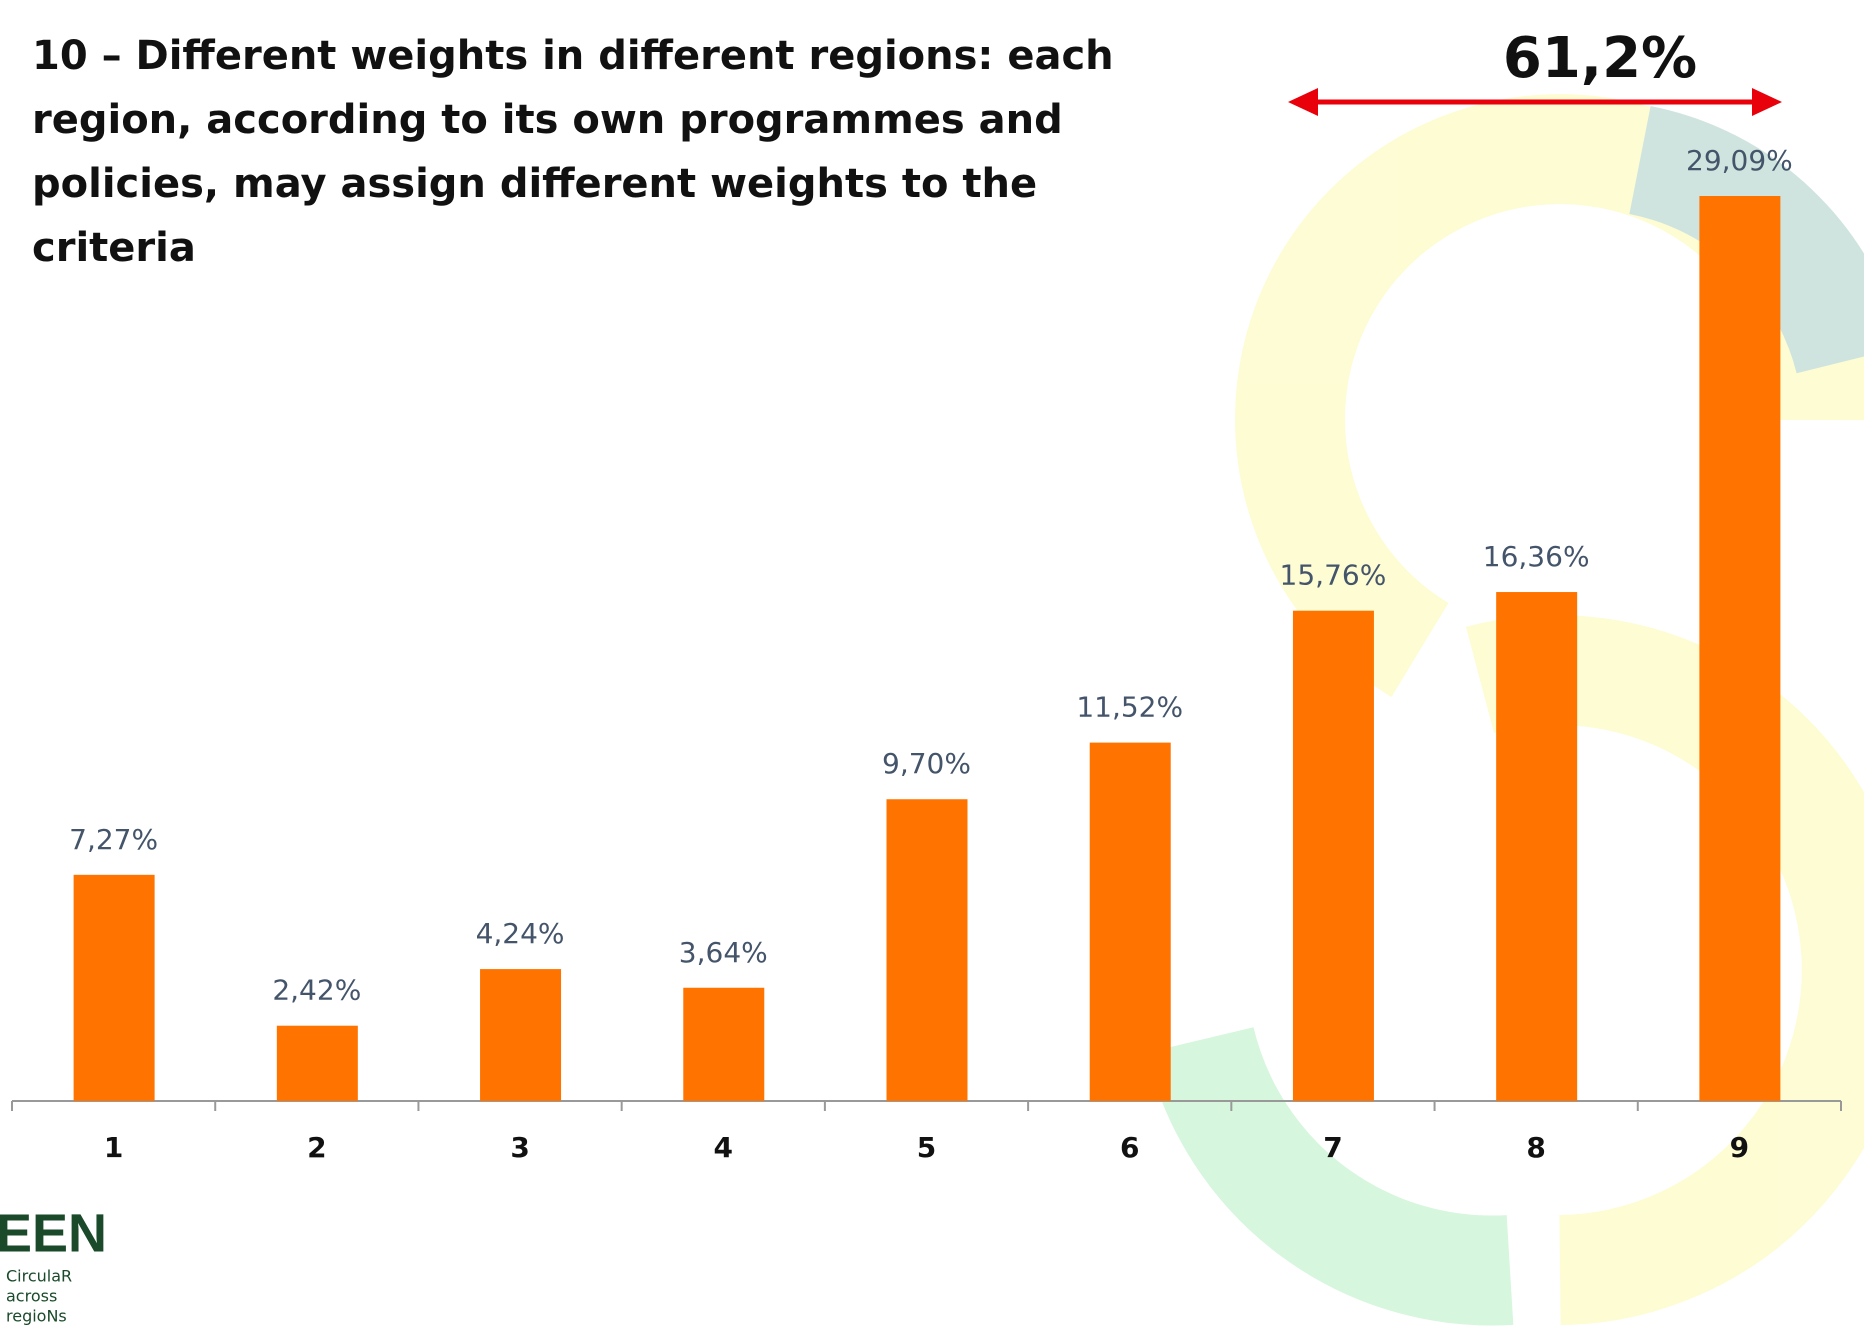  Describe the element at coordinates (1535, 1147) in the screenshot. I see `x-tick-label: 8` at that location.